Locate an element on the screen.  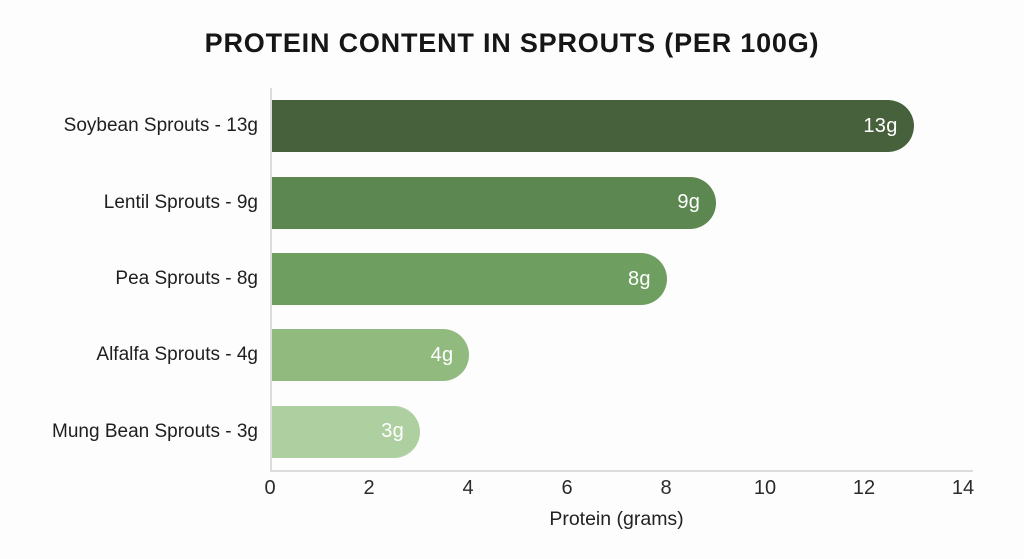
x-tick-label: 14 is located at coordinates (963, 488).